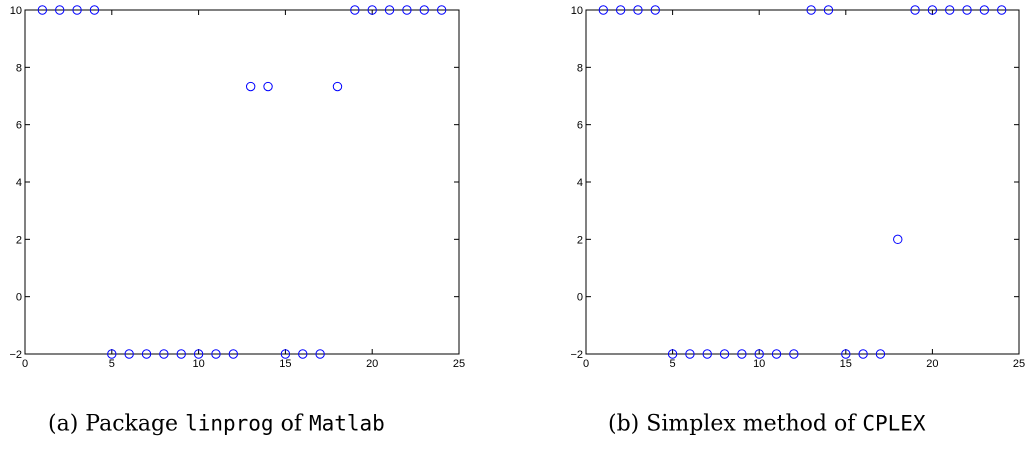 Image resolution: width=1025 pixels, height=454 pixels. What do you see at coordinates (198, 364) in the screenshot?
I see `chart-a-xtick-label: 10` at bounding box center [198, 364].